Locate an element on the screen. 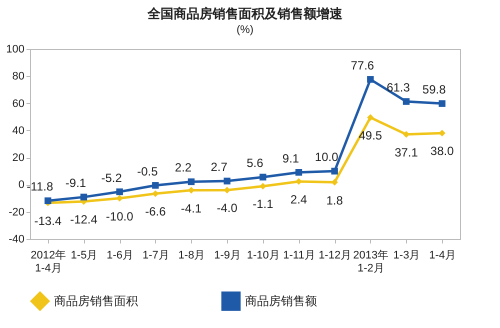 The width and height of the screenshot is (500, 328). data-label: -10.0 is located at coordinates (120, 216).